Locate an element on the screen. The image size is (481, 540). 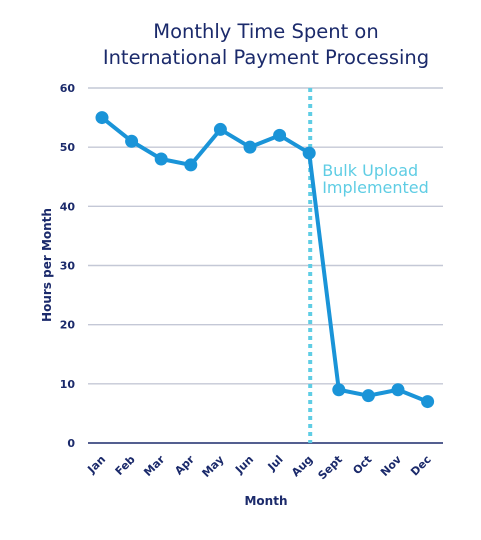
x-tick-label: Feb is located at coordinates (125, 465).